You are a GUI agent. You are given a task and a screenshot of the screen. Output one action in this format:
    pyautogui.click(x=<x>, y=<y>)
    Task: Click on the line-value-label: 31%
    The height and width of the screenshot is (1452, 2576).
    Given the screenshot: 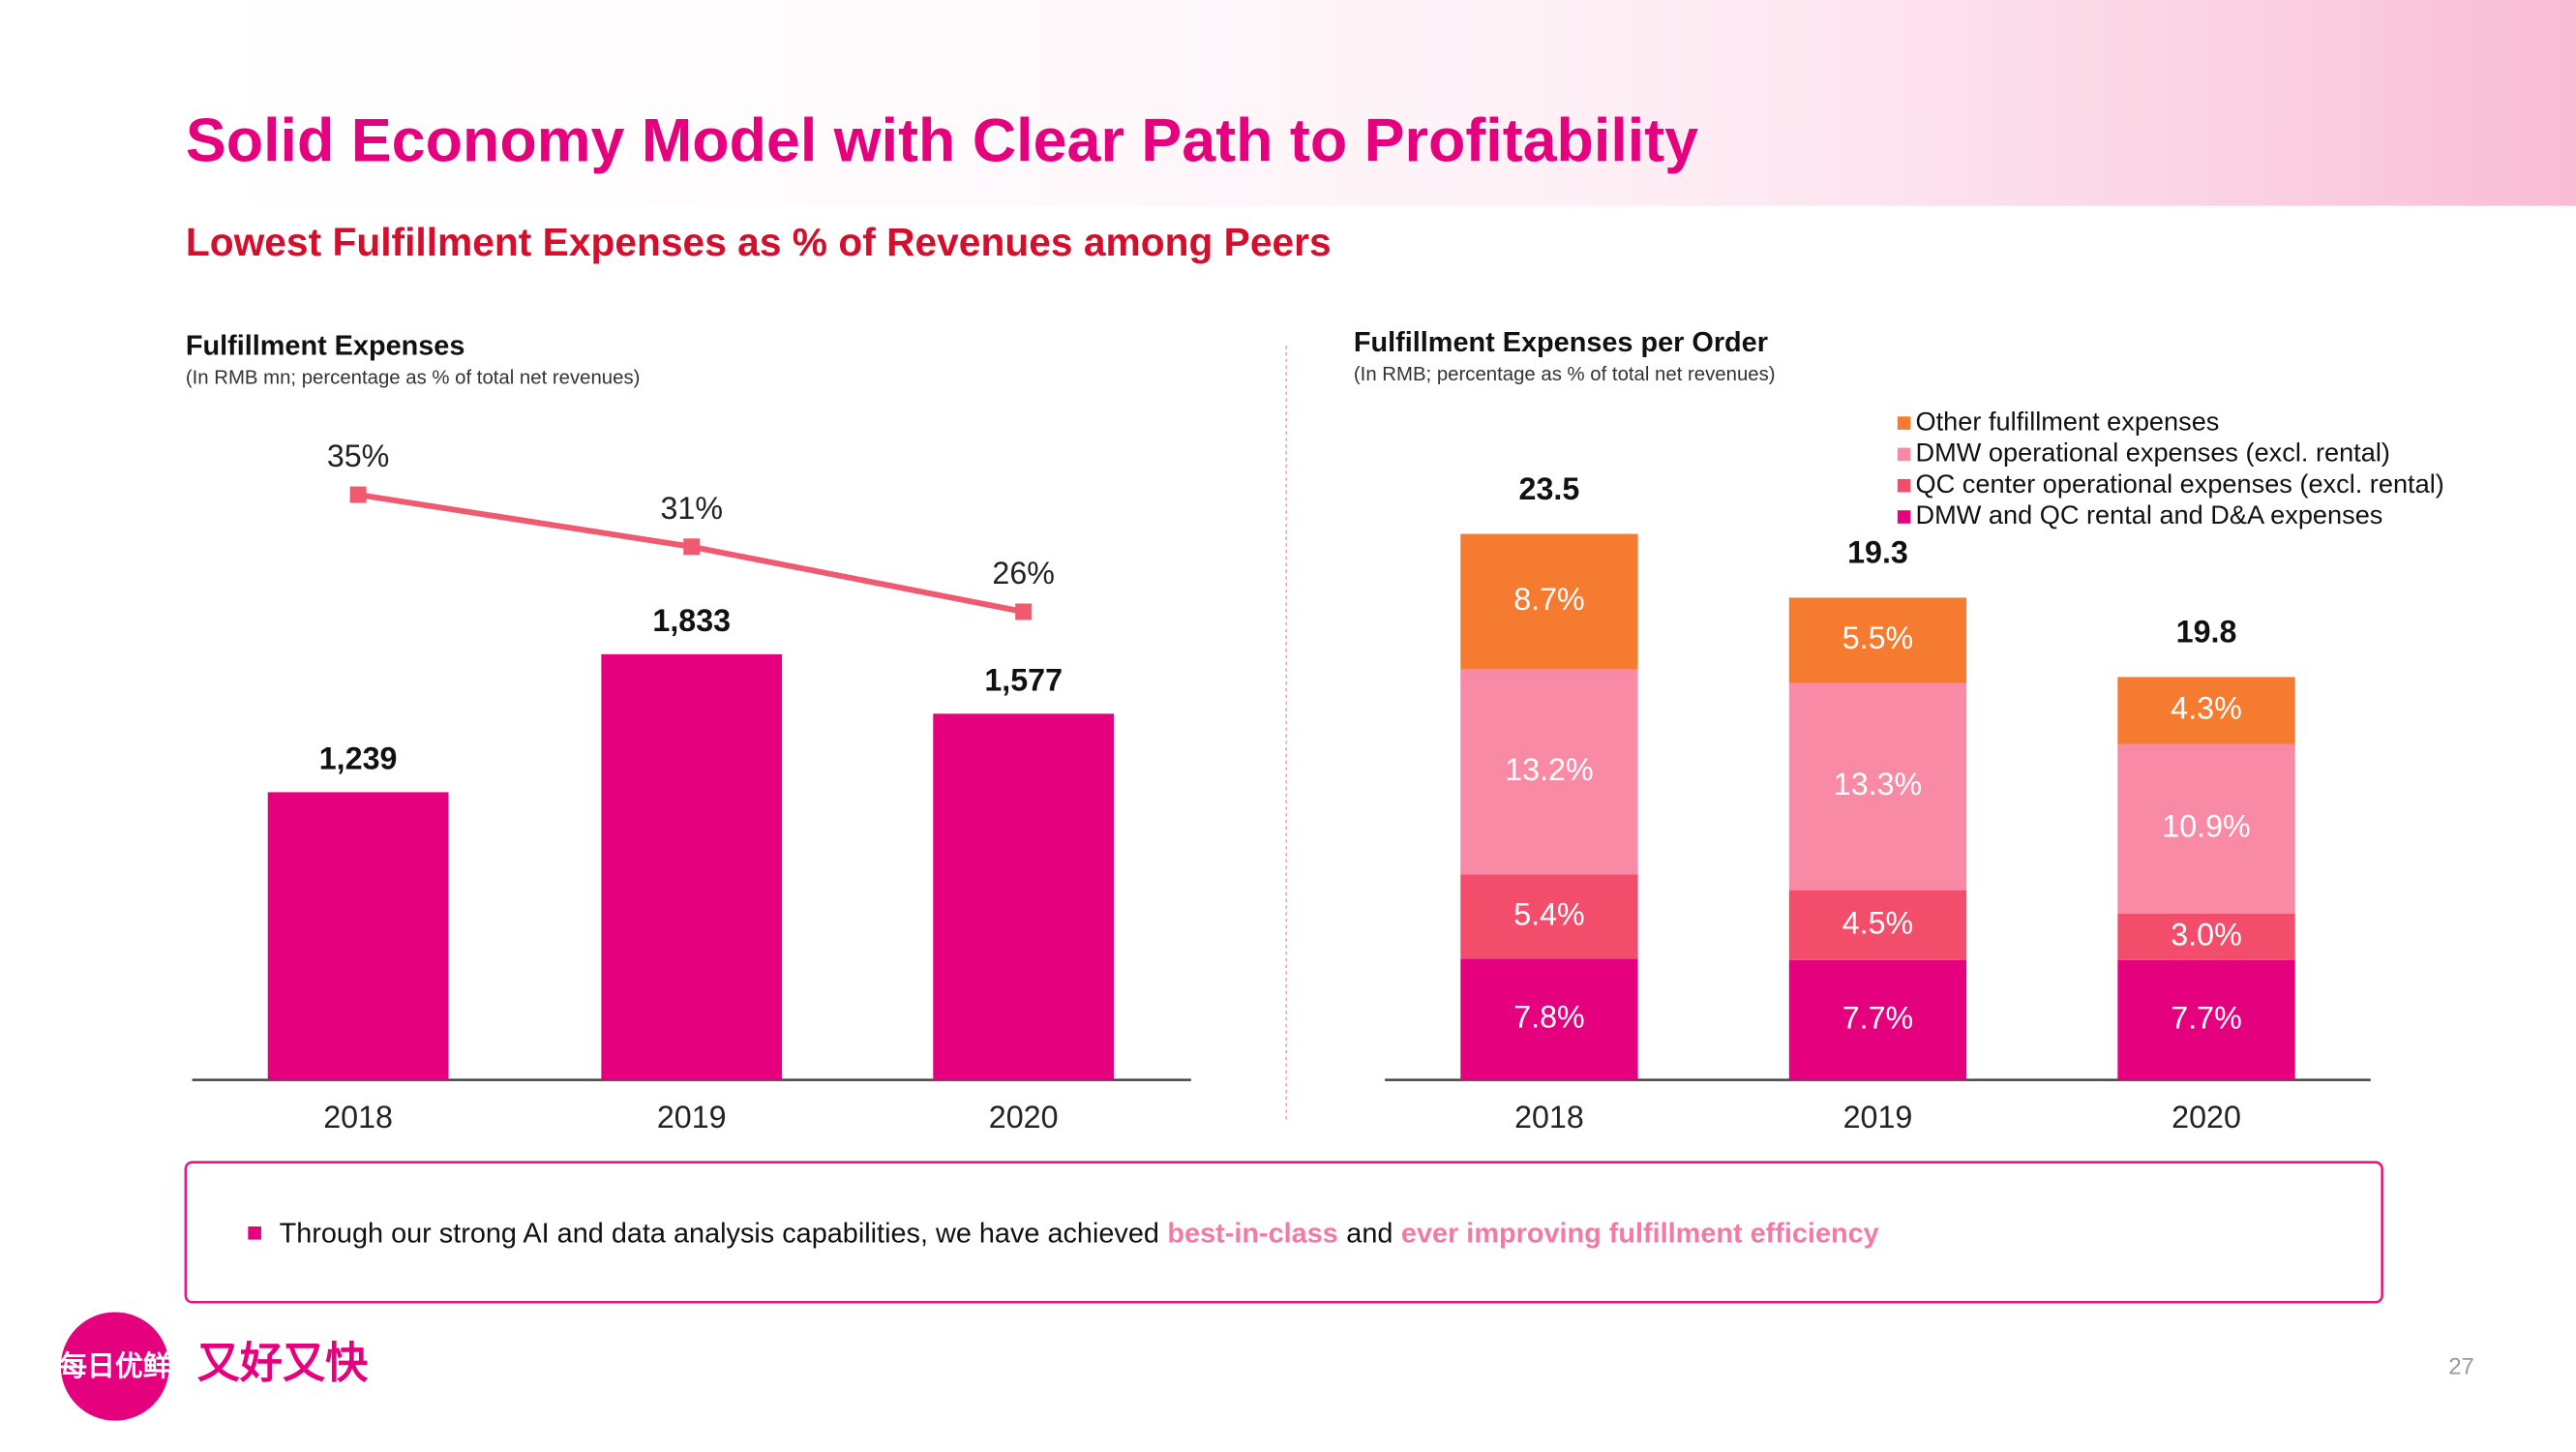 What is the action you would take?
    pyautogui.click(x=691, y=508)
    